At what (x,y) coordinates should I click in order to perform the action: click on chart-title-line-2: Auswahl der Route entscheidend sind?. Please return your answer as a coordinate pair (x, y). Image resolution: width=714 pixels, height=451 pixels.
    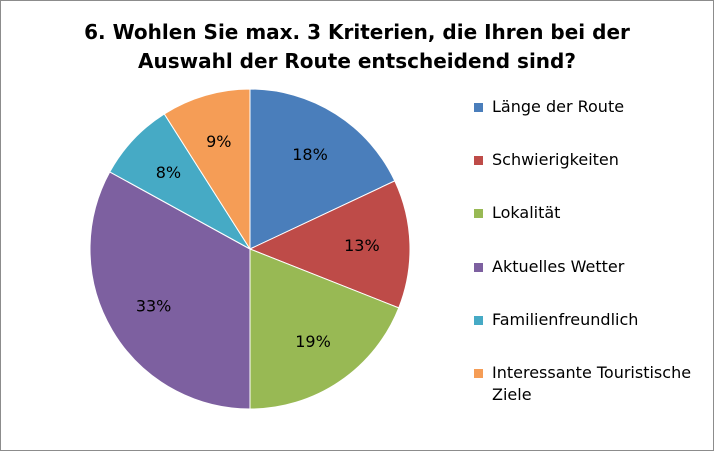
    Looking at the image, I should click on (357, 61).